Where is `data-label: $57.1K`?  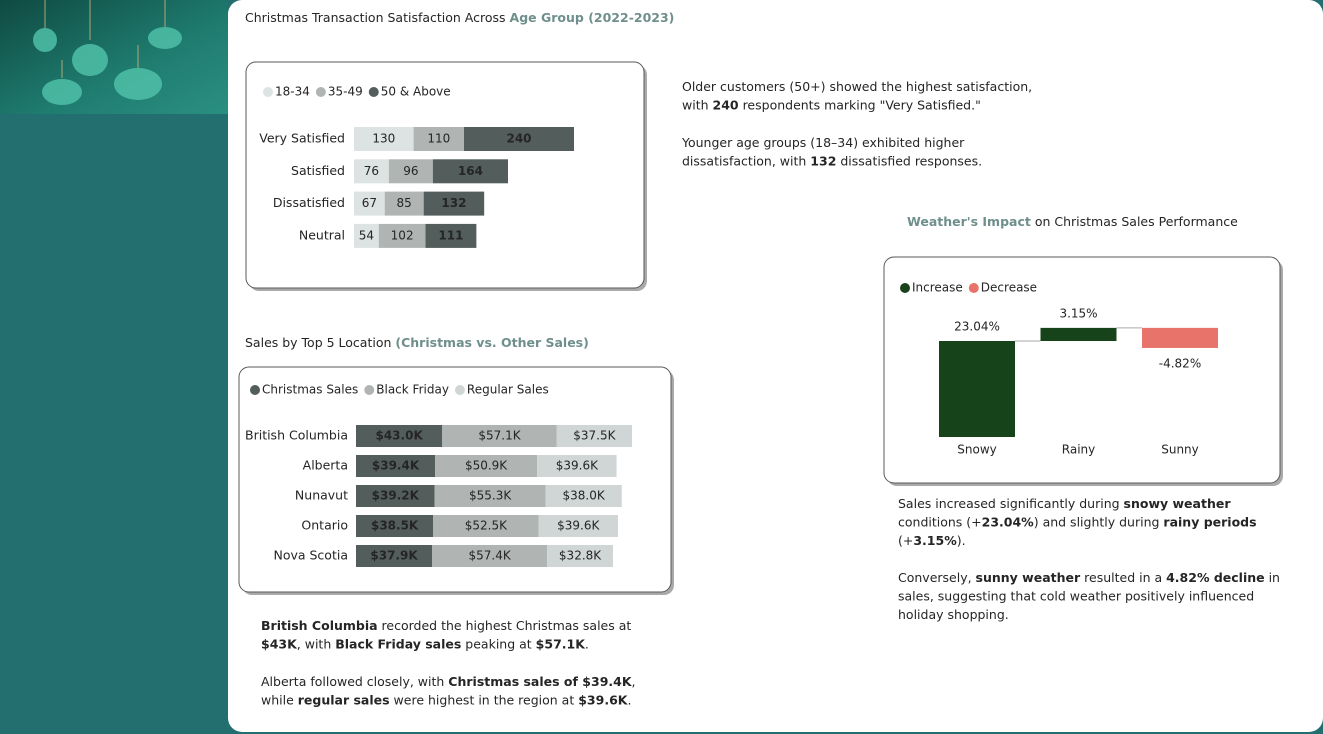 data-label: $57.1K is located at coordinates (499, 436).